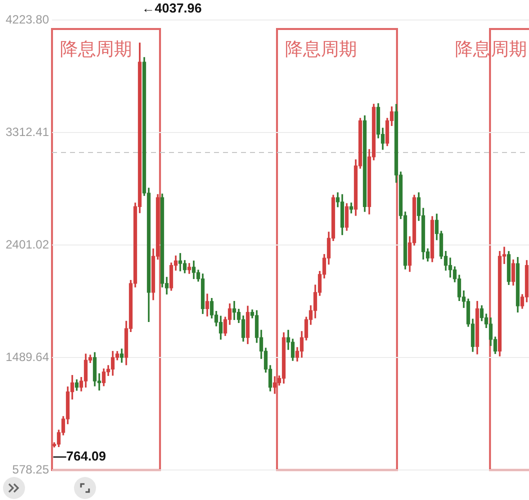 The image size is (529, 500). What do you see at coordinates (28, 131) in the screenshot?
I see `y-tick-label: 3312.41` at bounding box center [28, 131].